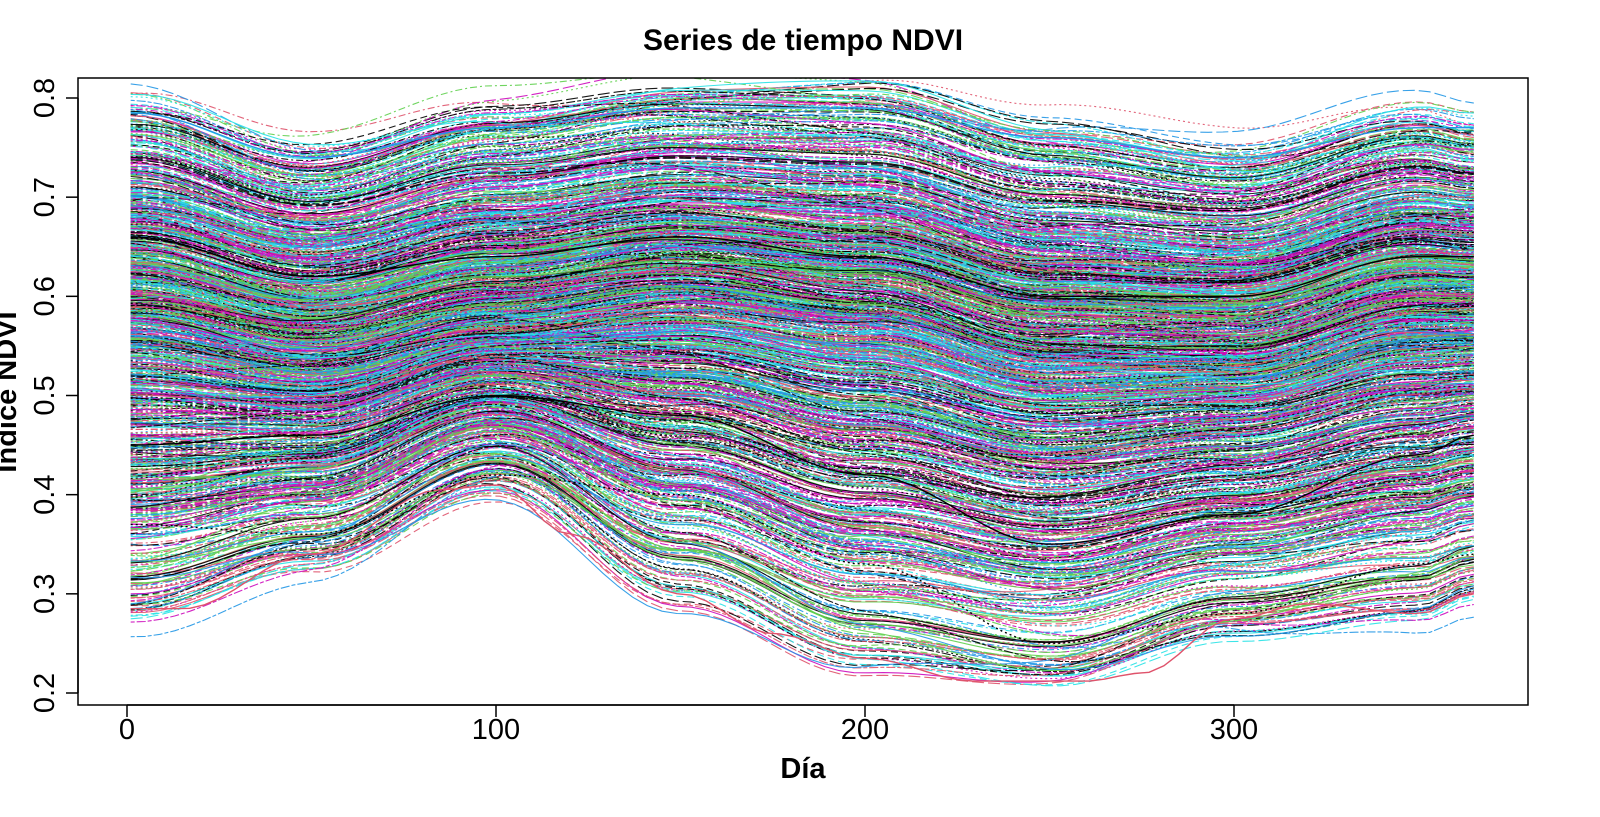 This screenshot has height=817, width=1600. I want to click on y-tick-label: 0.8, so click(45, 98).